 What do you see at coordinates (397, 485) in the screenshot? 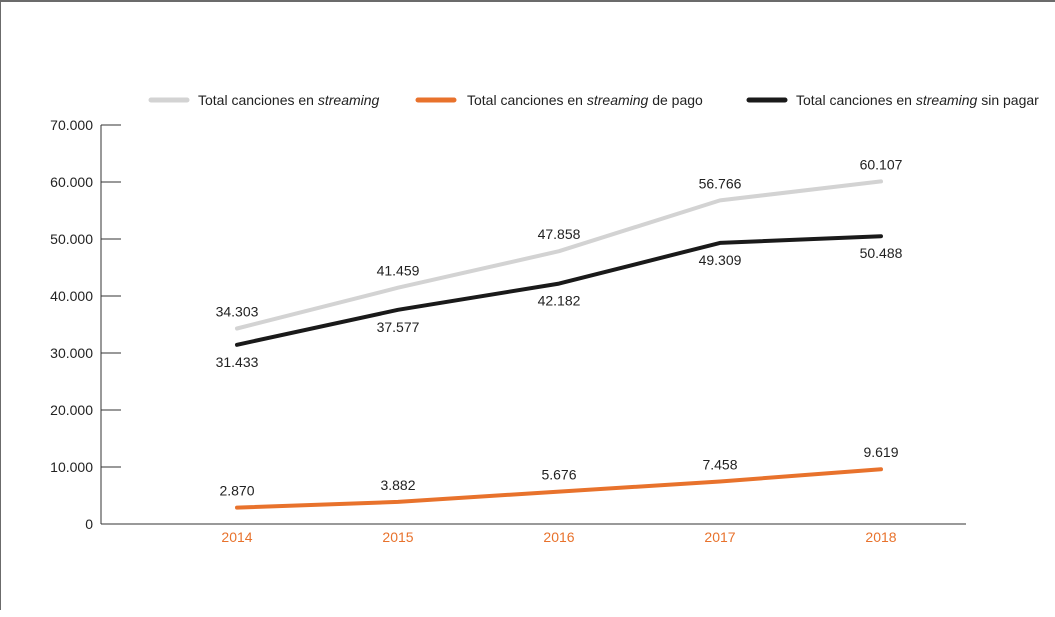
I see `data-label: 3.882` at bounding box center [397, 485].